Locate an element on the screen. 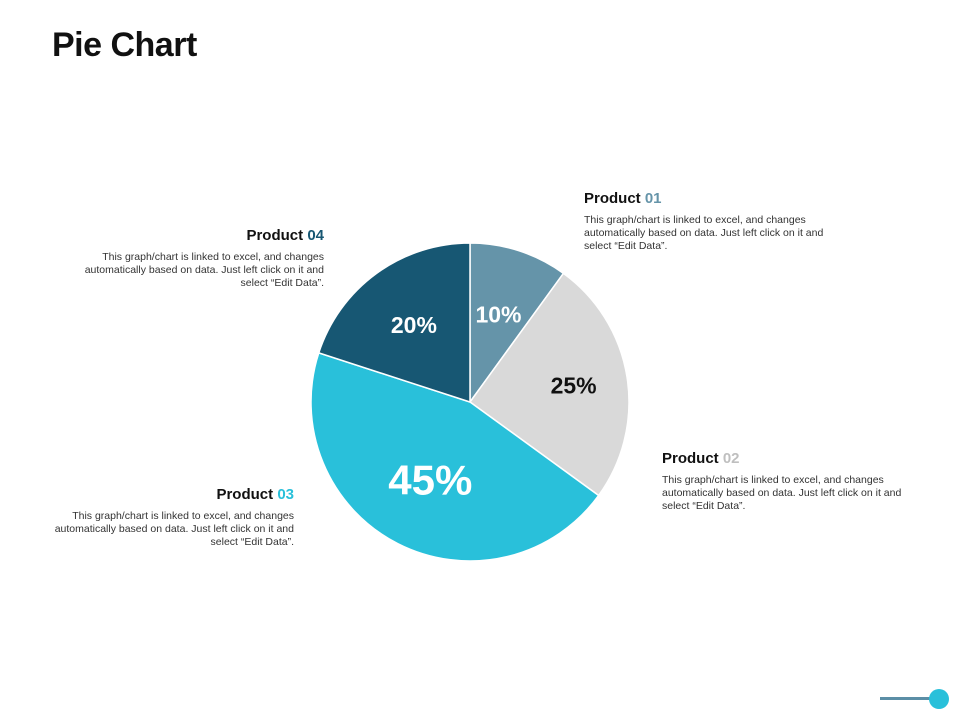 This screenshot has width=960, height=720. pie-label-p02: 25% is located at coordinates (574, 386).